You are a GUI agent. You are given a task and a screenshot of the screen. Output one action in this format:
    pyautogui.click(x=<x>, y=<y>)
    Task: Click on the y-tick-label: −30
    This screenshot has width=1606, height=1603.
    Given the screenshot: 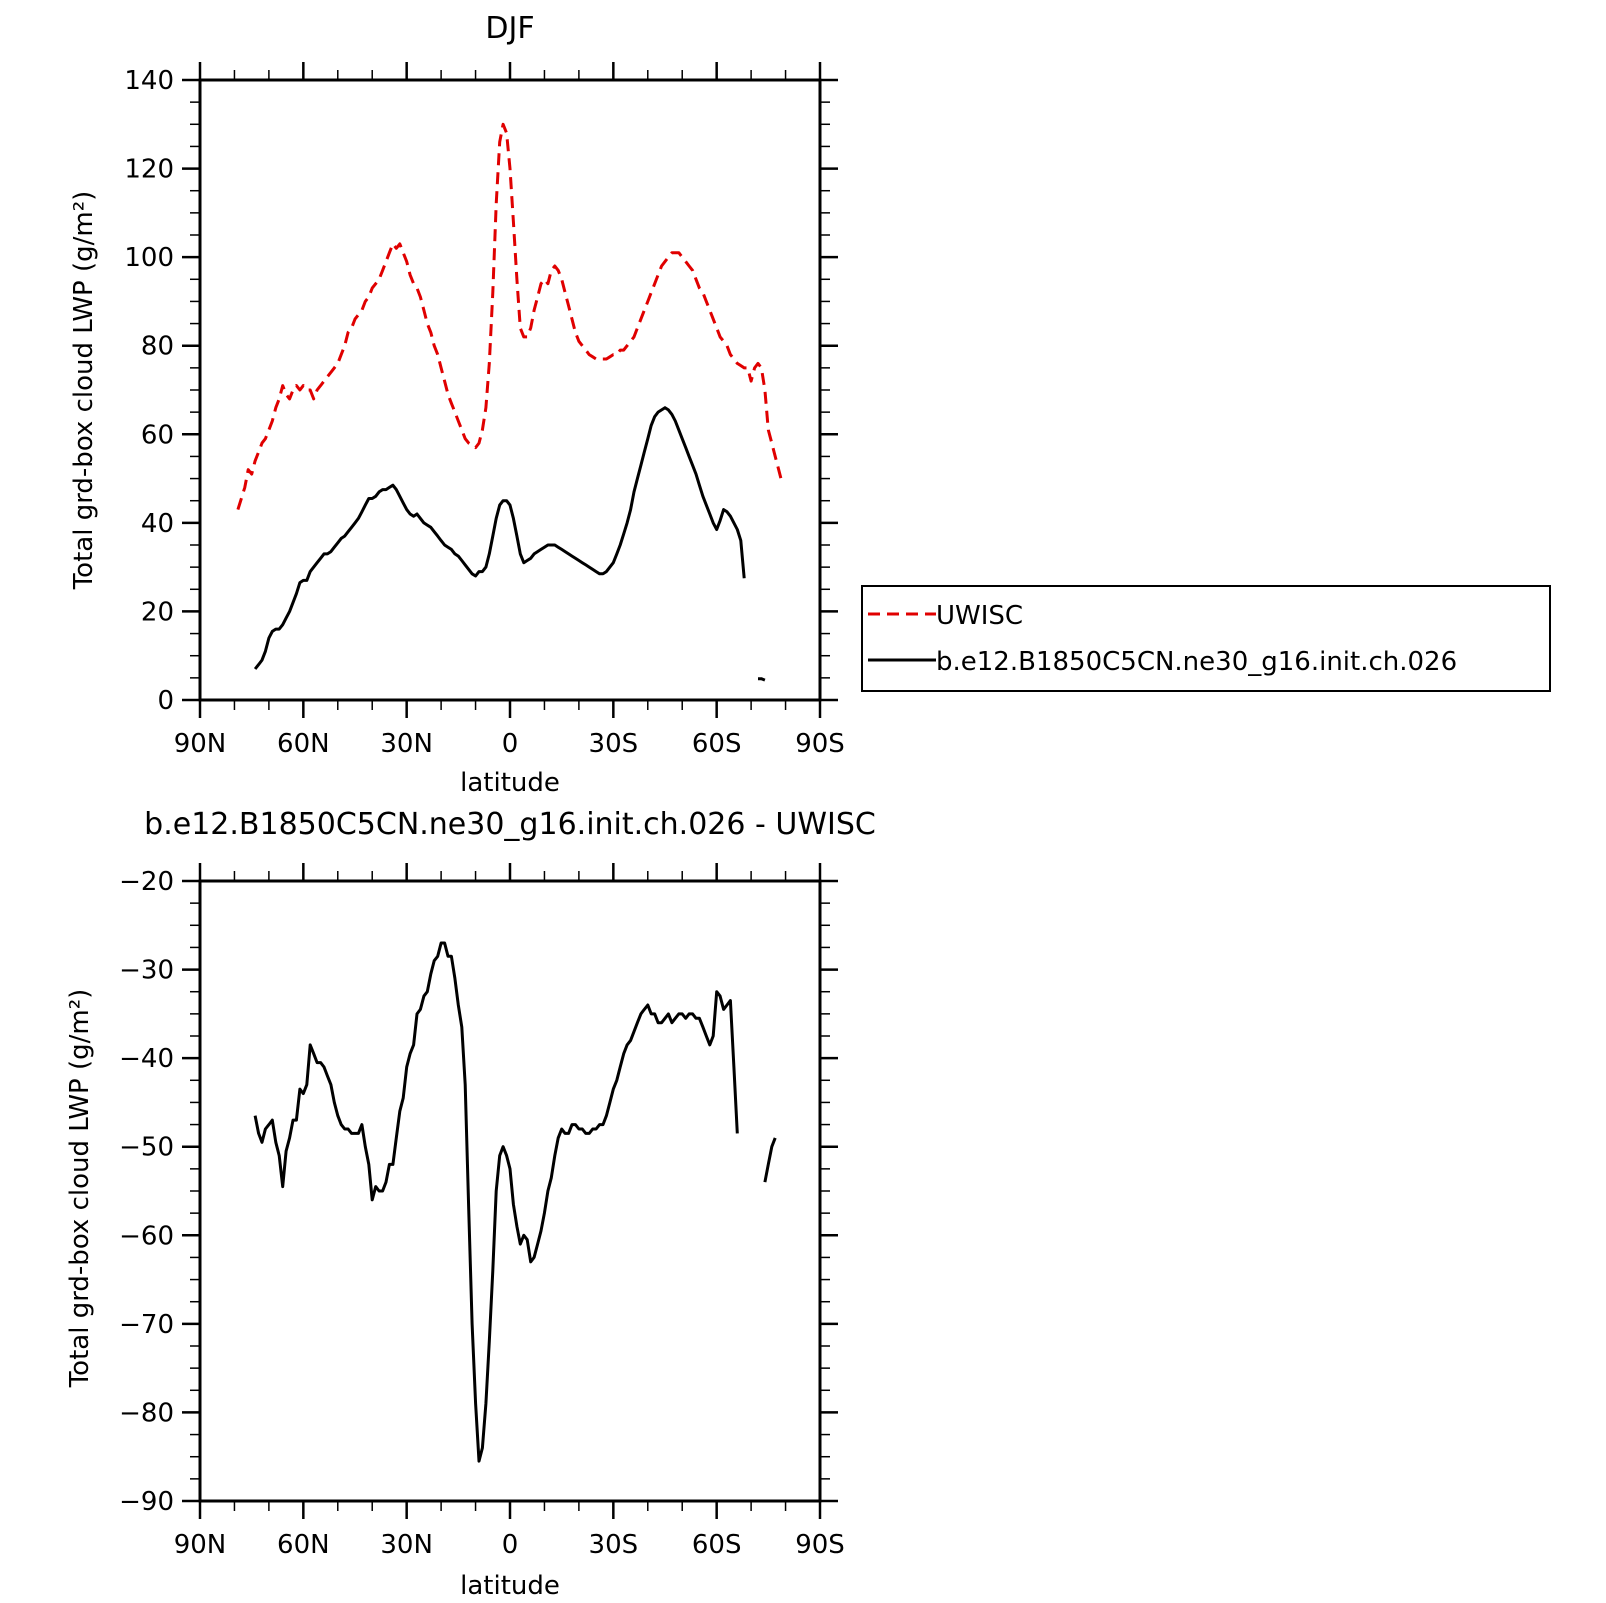 What is the action you would take?
    pyautogui.click(x=146, y=971)
    